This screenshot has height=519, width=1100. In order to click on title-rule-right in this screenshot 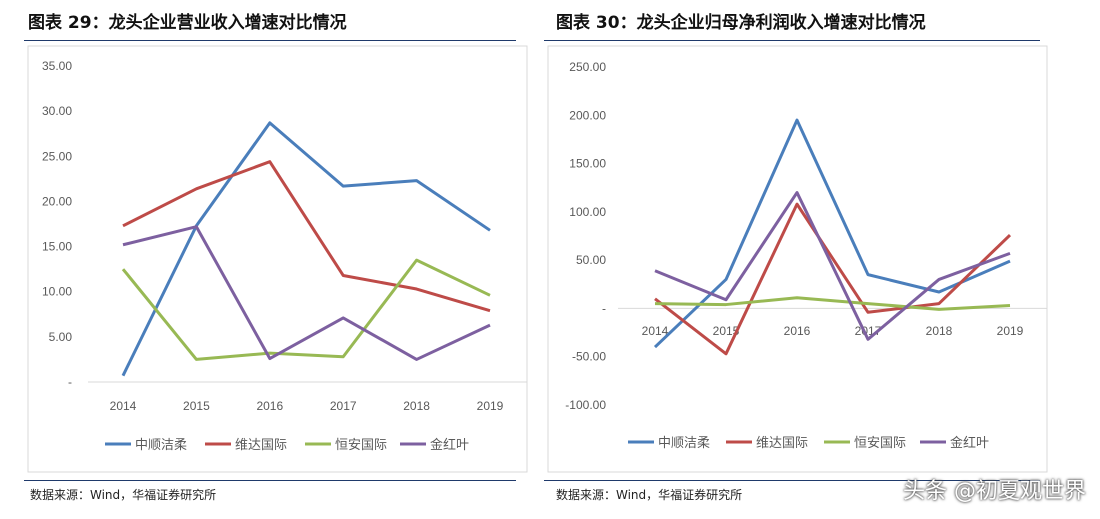, I will do `click(792, 40)`.